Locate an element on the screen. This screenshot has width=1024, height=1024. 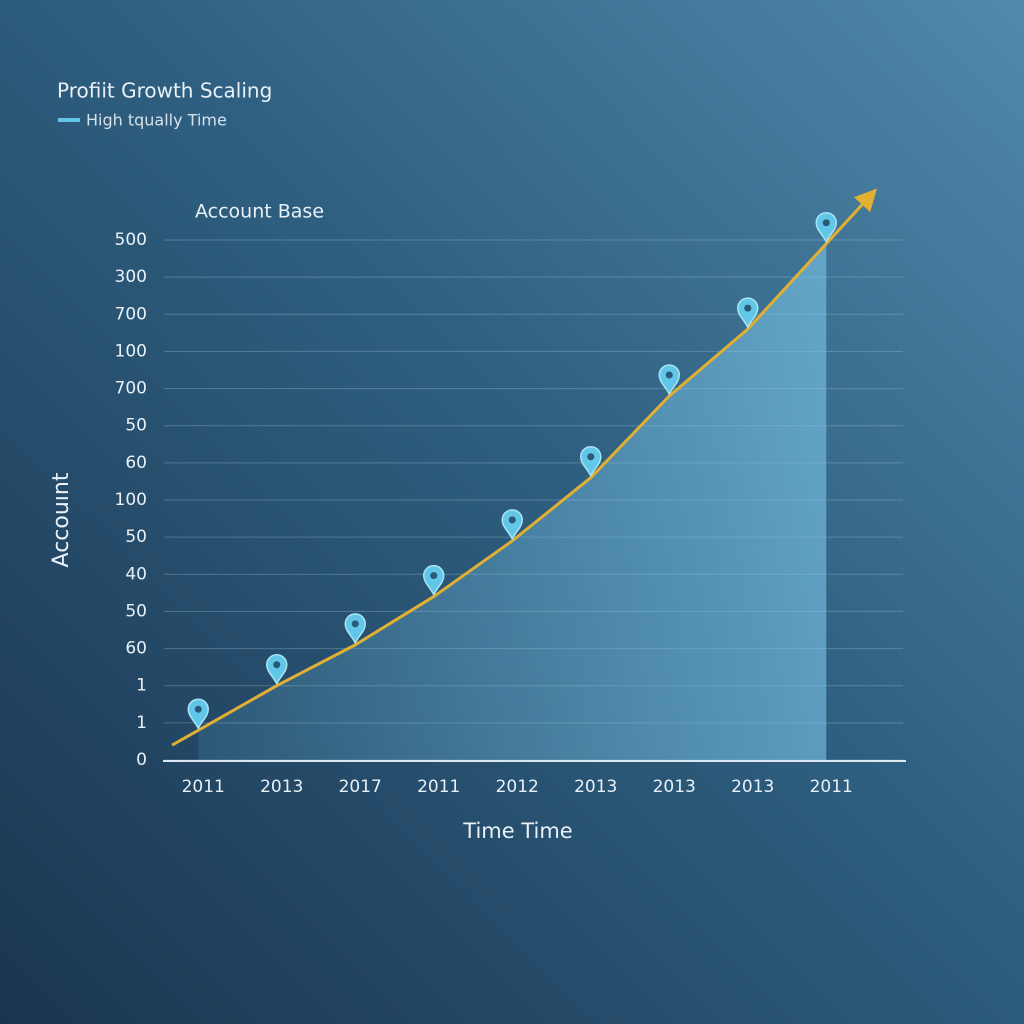
chart-subtitle: Account Base is located at coordinates (259, 212).